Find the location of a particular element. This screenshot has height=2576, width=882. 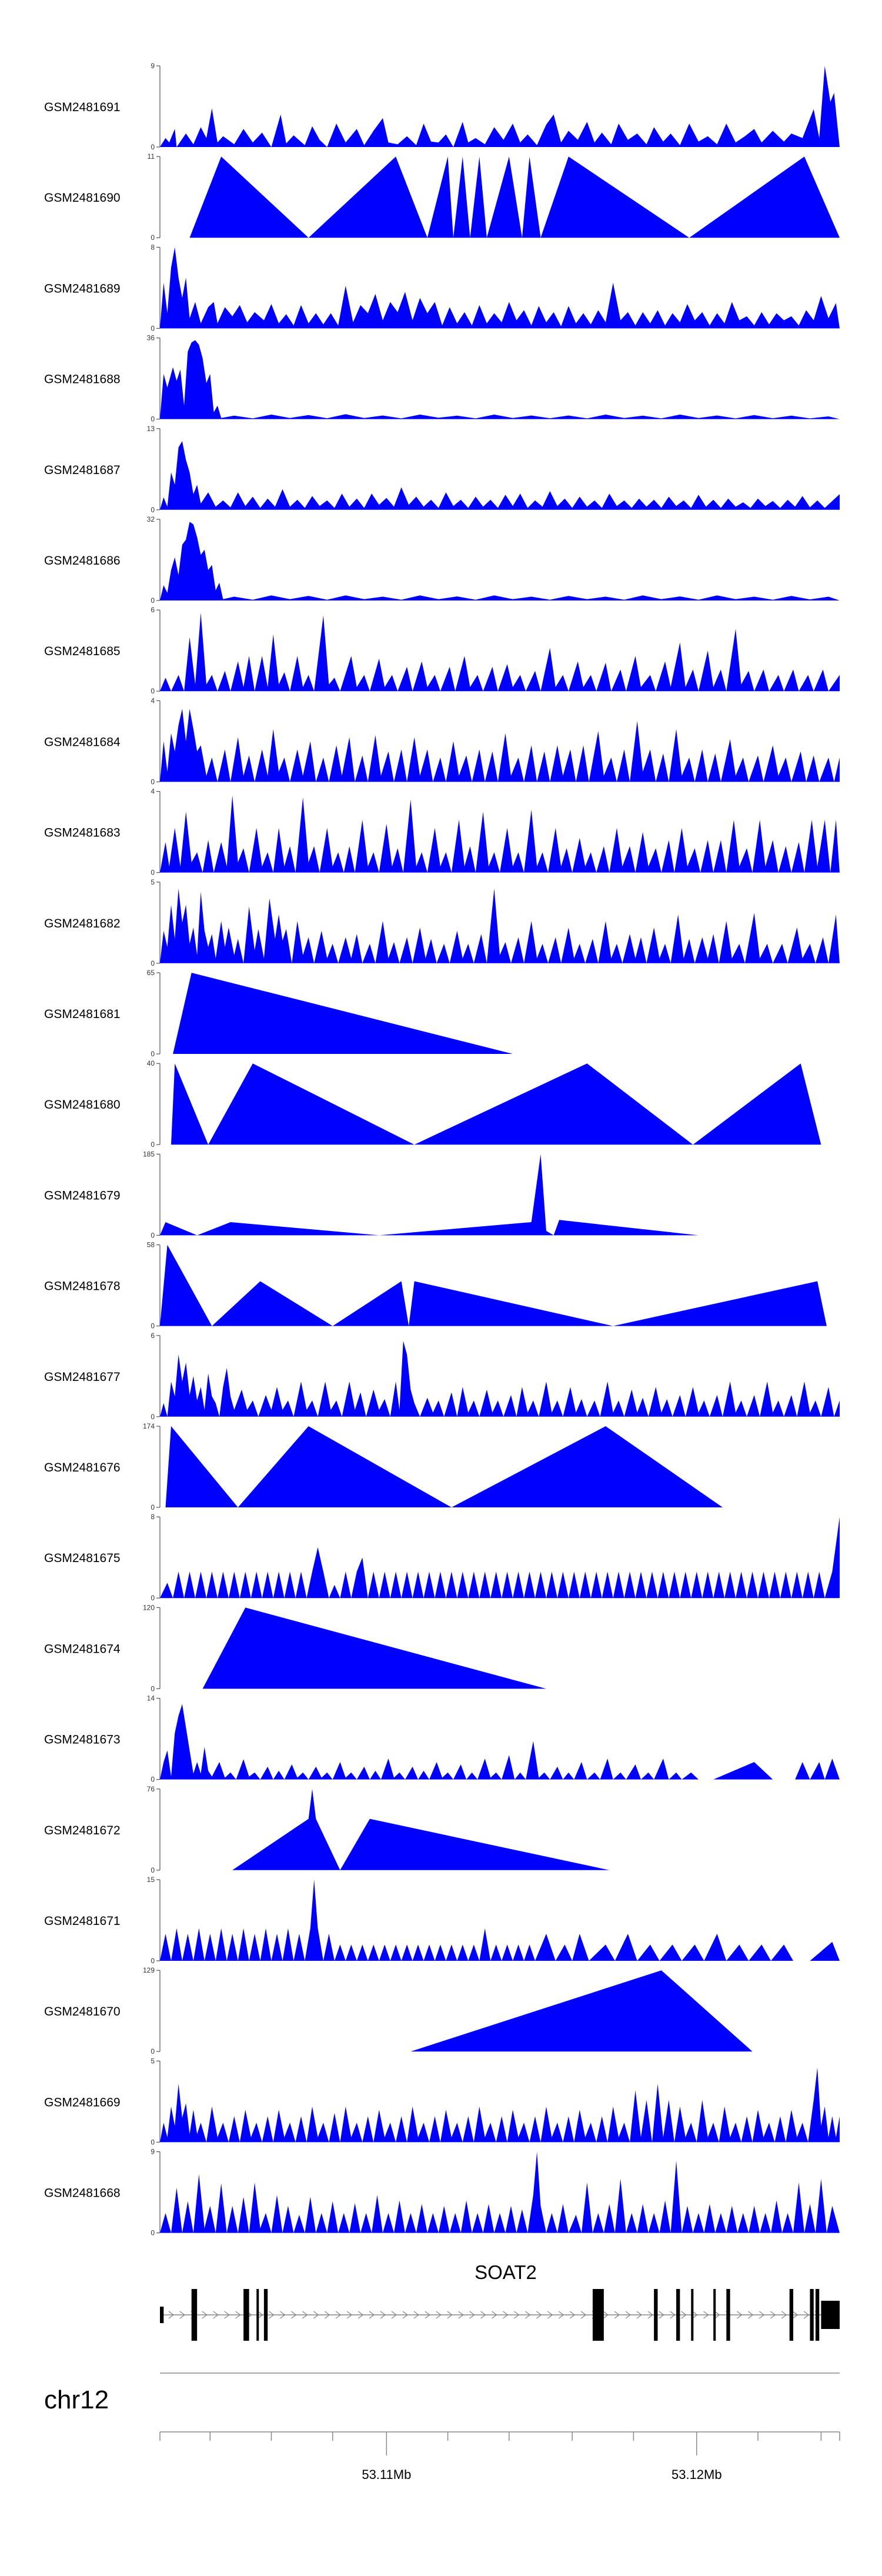

track-ymax-label: 15 is located at coordinates (151, 1880).